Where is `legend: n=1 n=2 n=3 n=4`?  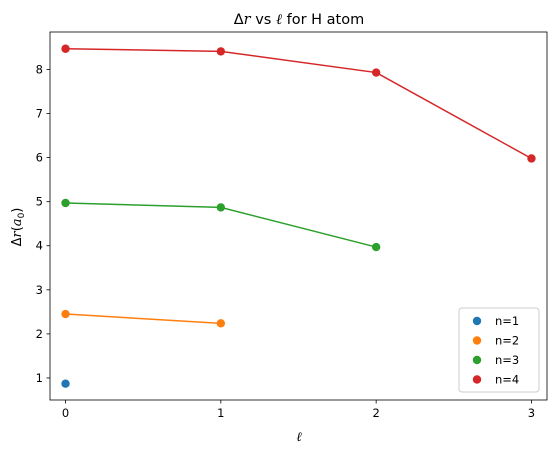 legend: n=1 n=2 n=3 n=4 is located at coordinates (499, 350).